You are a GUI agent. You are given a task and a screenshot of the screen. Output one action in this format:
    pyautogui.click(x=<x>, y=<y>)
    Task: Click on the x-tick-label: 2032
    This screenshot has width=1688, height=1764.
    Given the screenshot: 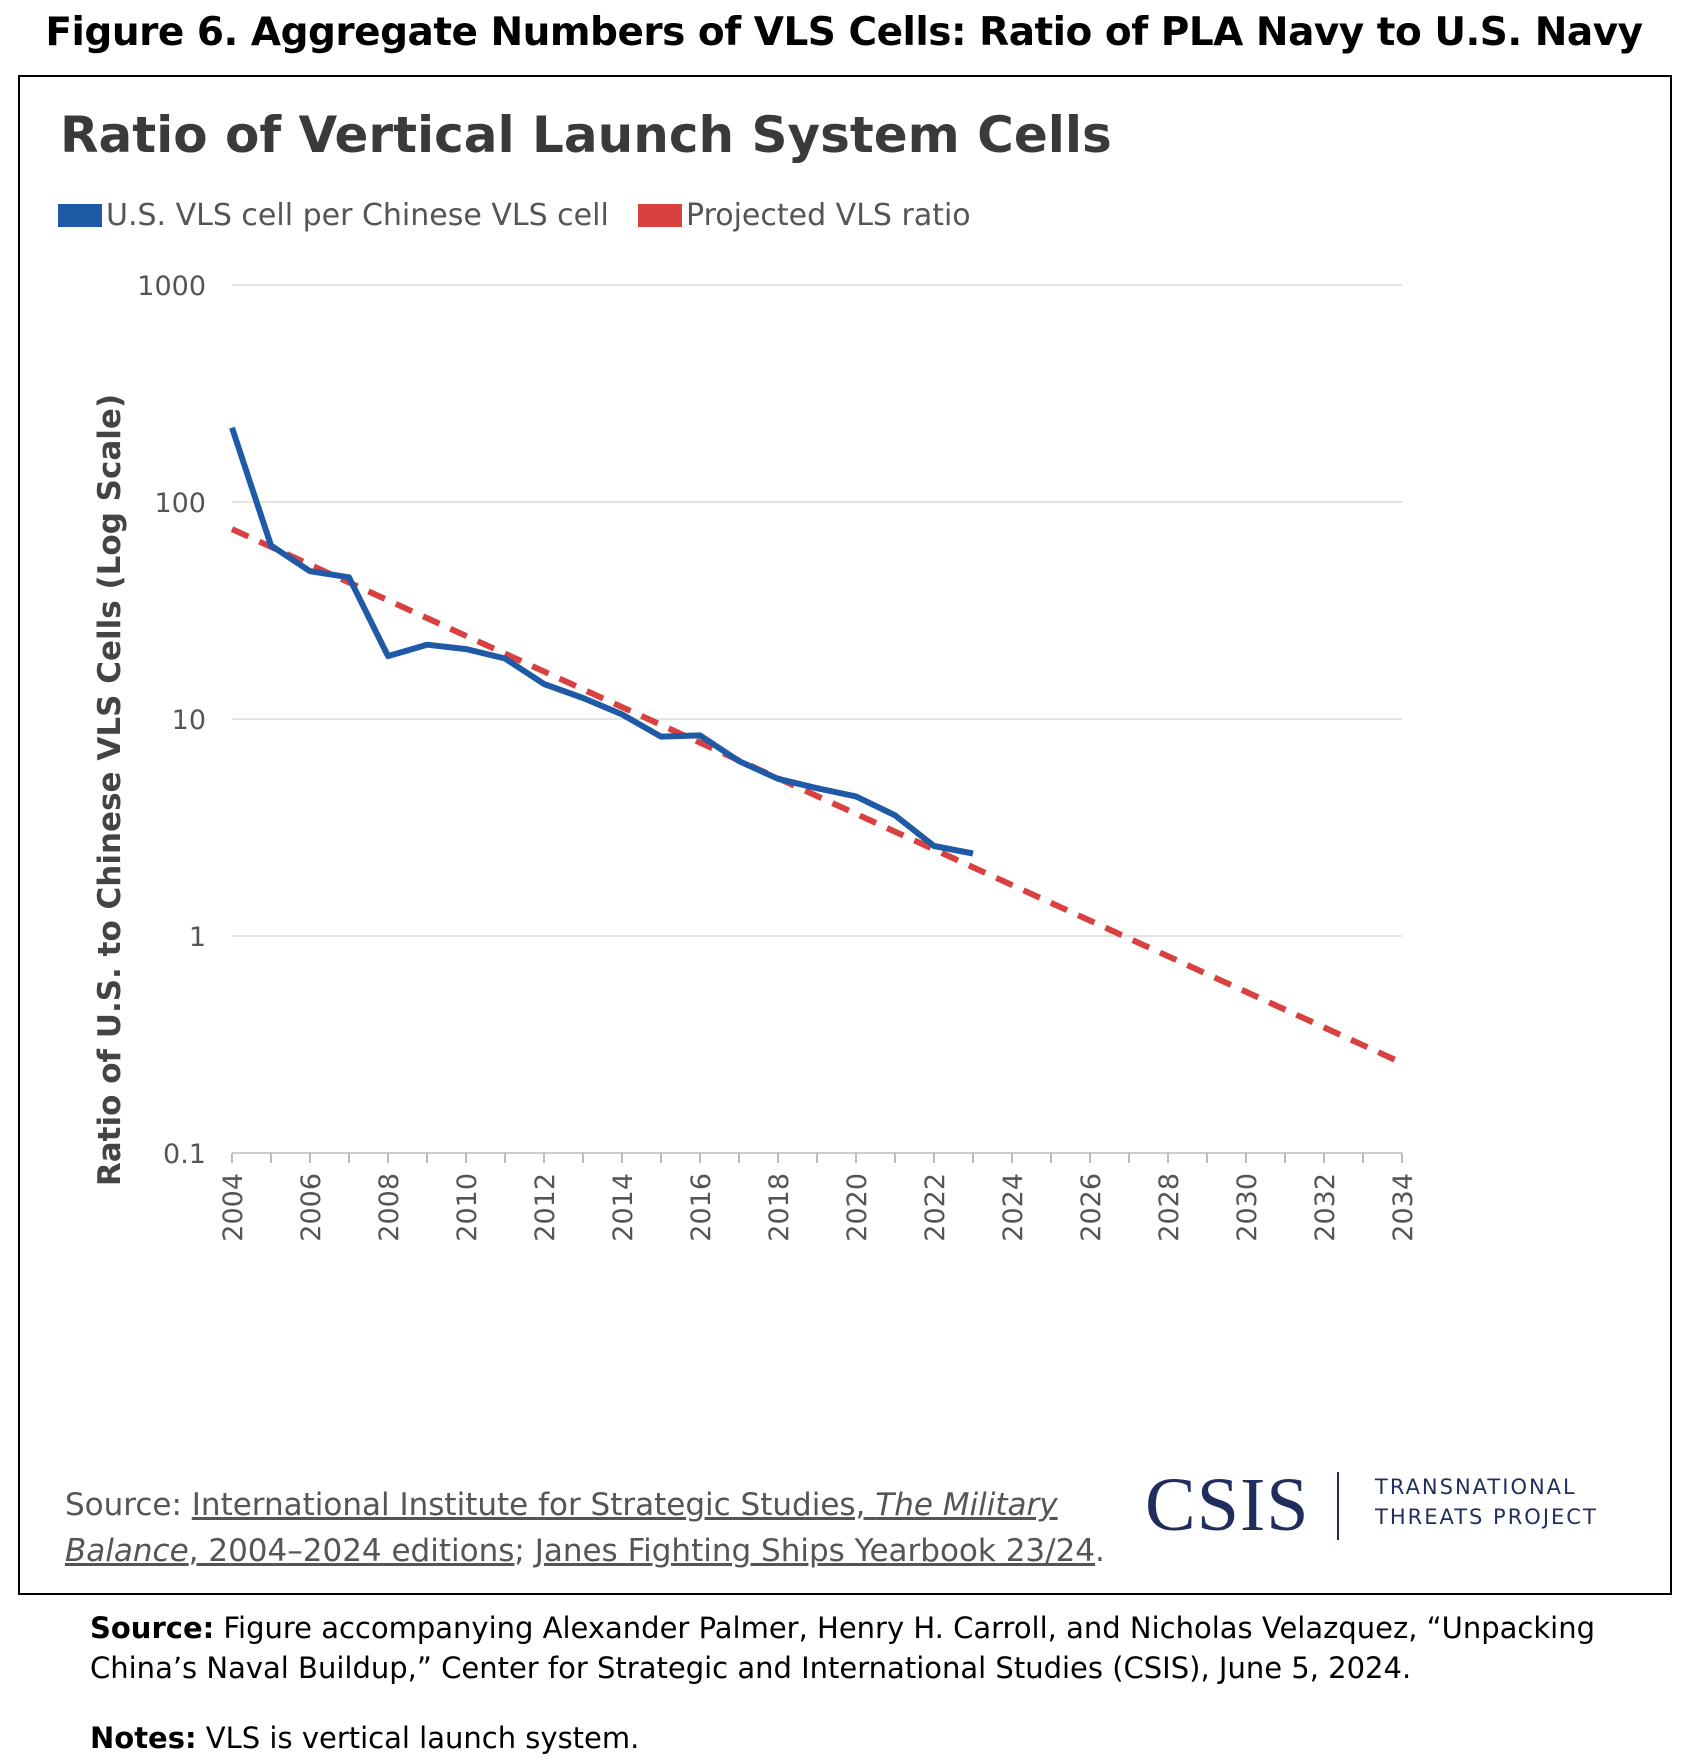 What is the action you would take?
    pyautogui.click(x=1325, y=1207)
    